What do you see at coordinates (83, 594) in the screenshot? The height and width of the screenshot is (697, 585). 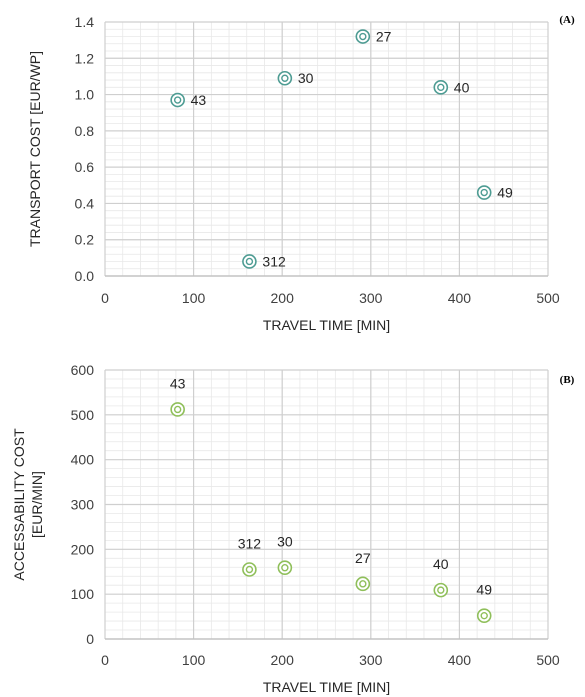 I see `y-tick-label: 100` at bounding box center [83, 594].